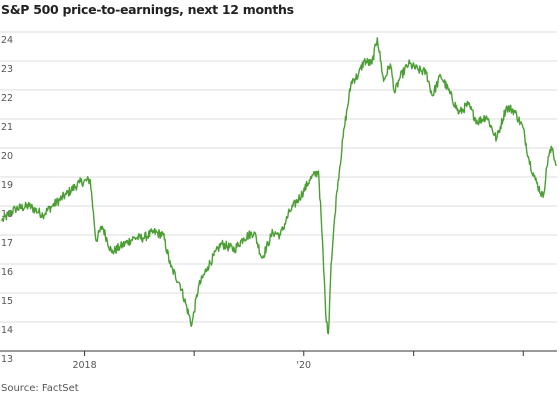  I want to click on y-tick-label-24: 24, so click(7, 40).